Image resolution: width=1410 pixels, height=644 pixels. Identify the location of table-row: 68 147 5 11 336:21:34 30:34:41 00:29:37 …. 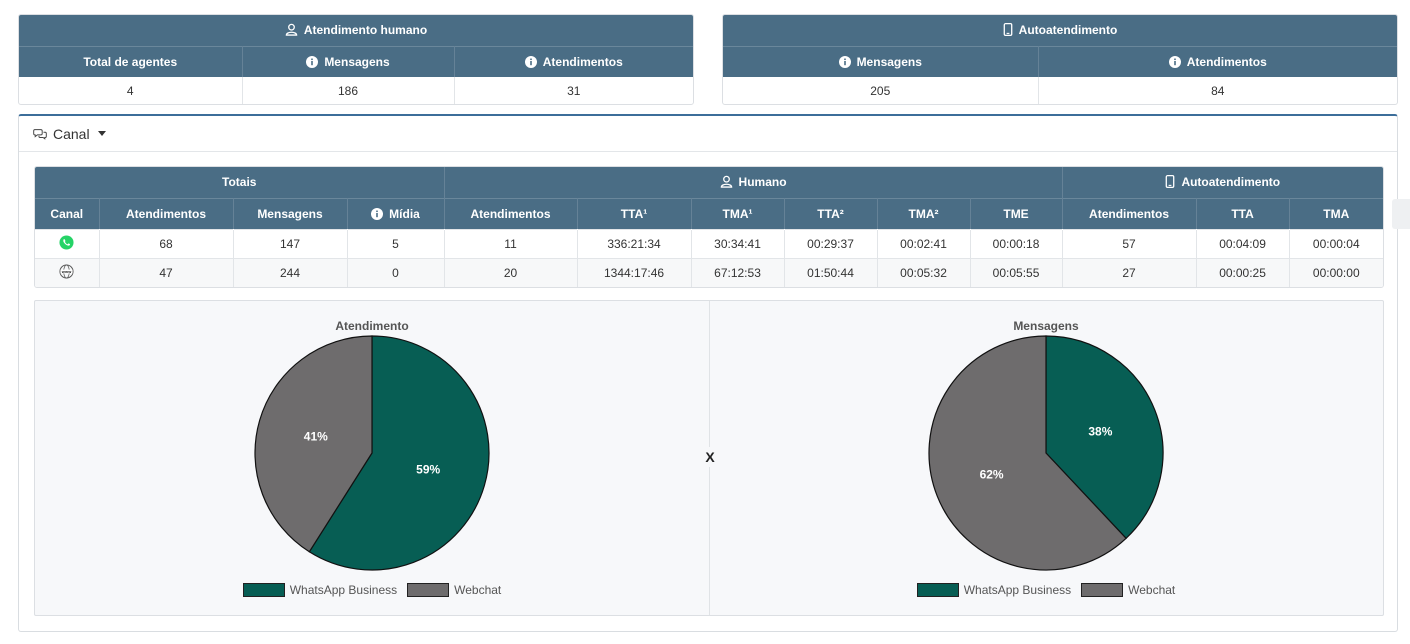
(709, 243).